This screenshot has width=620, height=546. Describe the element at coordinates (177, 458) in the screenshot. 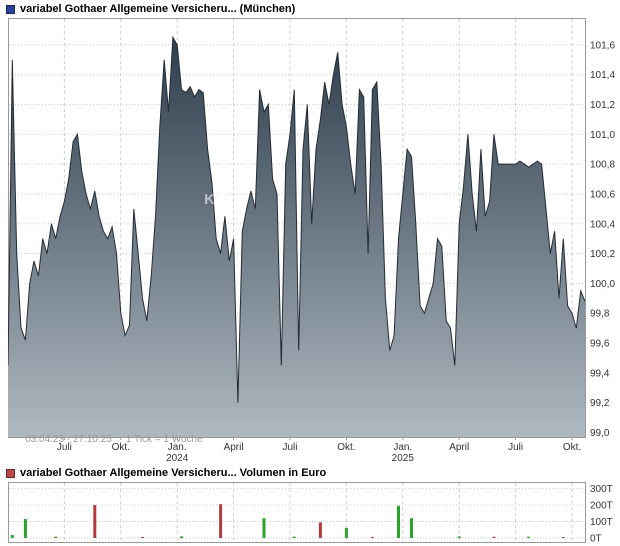

I see `svg-text: 2024` at that location.